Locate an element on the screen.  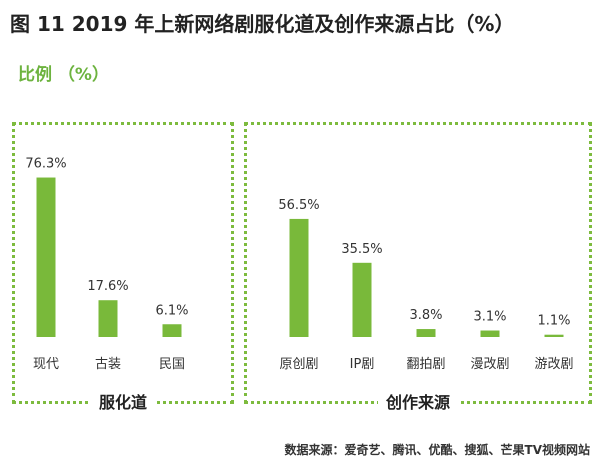
chart-title: 图 11 2019 年上新网络剧服化道及创作来源占比（%） is located at coordinates (262, 24).